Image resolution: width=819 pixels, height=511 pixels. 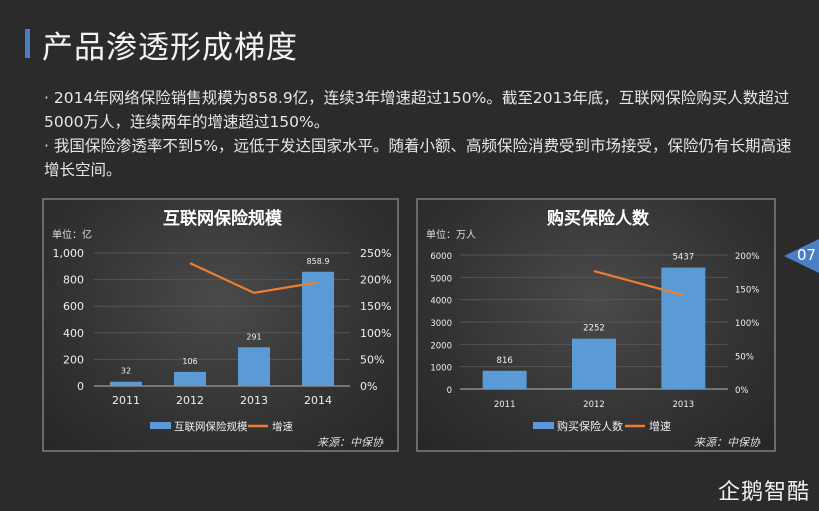 I want to click on page-badge, so click(x=801, y=256).